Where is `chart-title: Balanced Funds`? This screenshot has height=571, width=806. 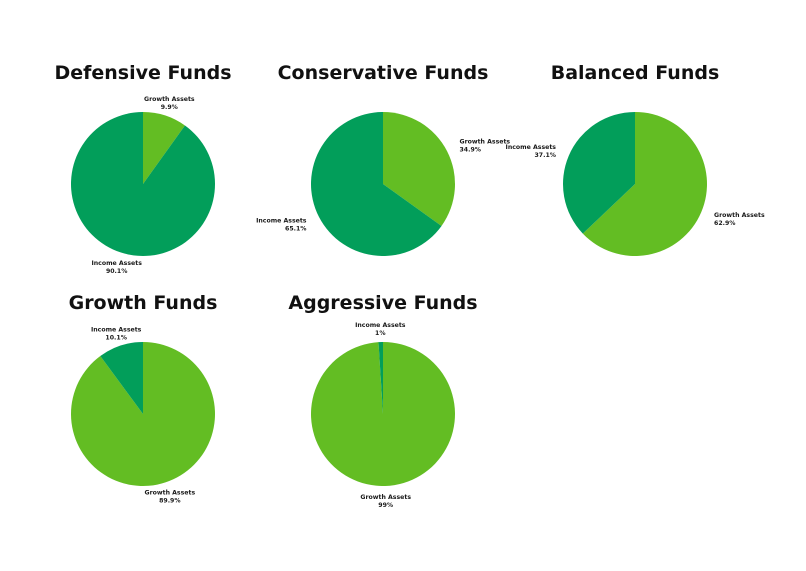 chart-title: Balanced Funds is located at coordinates (635, 73).